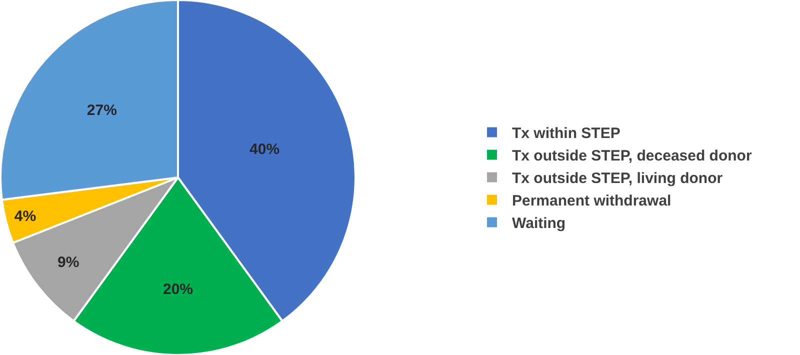 The height and width of the screenshot is (355, 800). I want to click on legend-label: Permanent withdrawal, so click(592, 201).